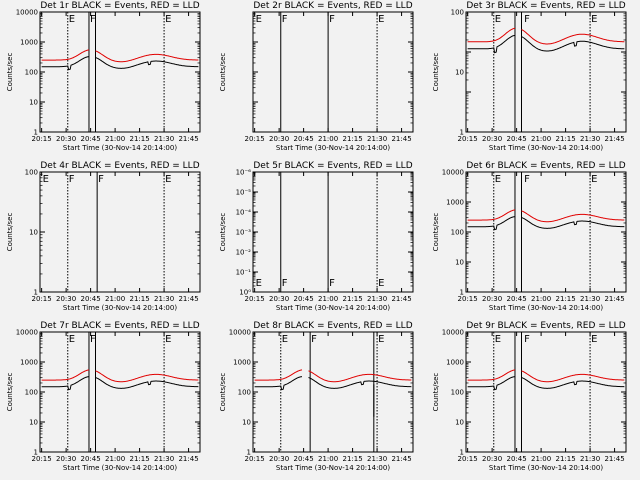 The height and width of the screenshot is (480, 640). I want to click on det-9-xtick-label: 21:15, so click(565, 459).